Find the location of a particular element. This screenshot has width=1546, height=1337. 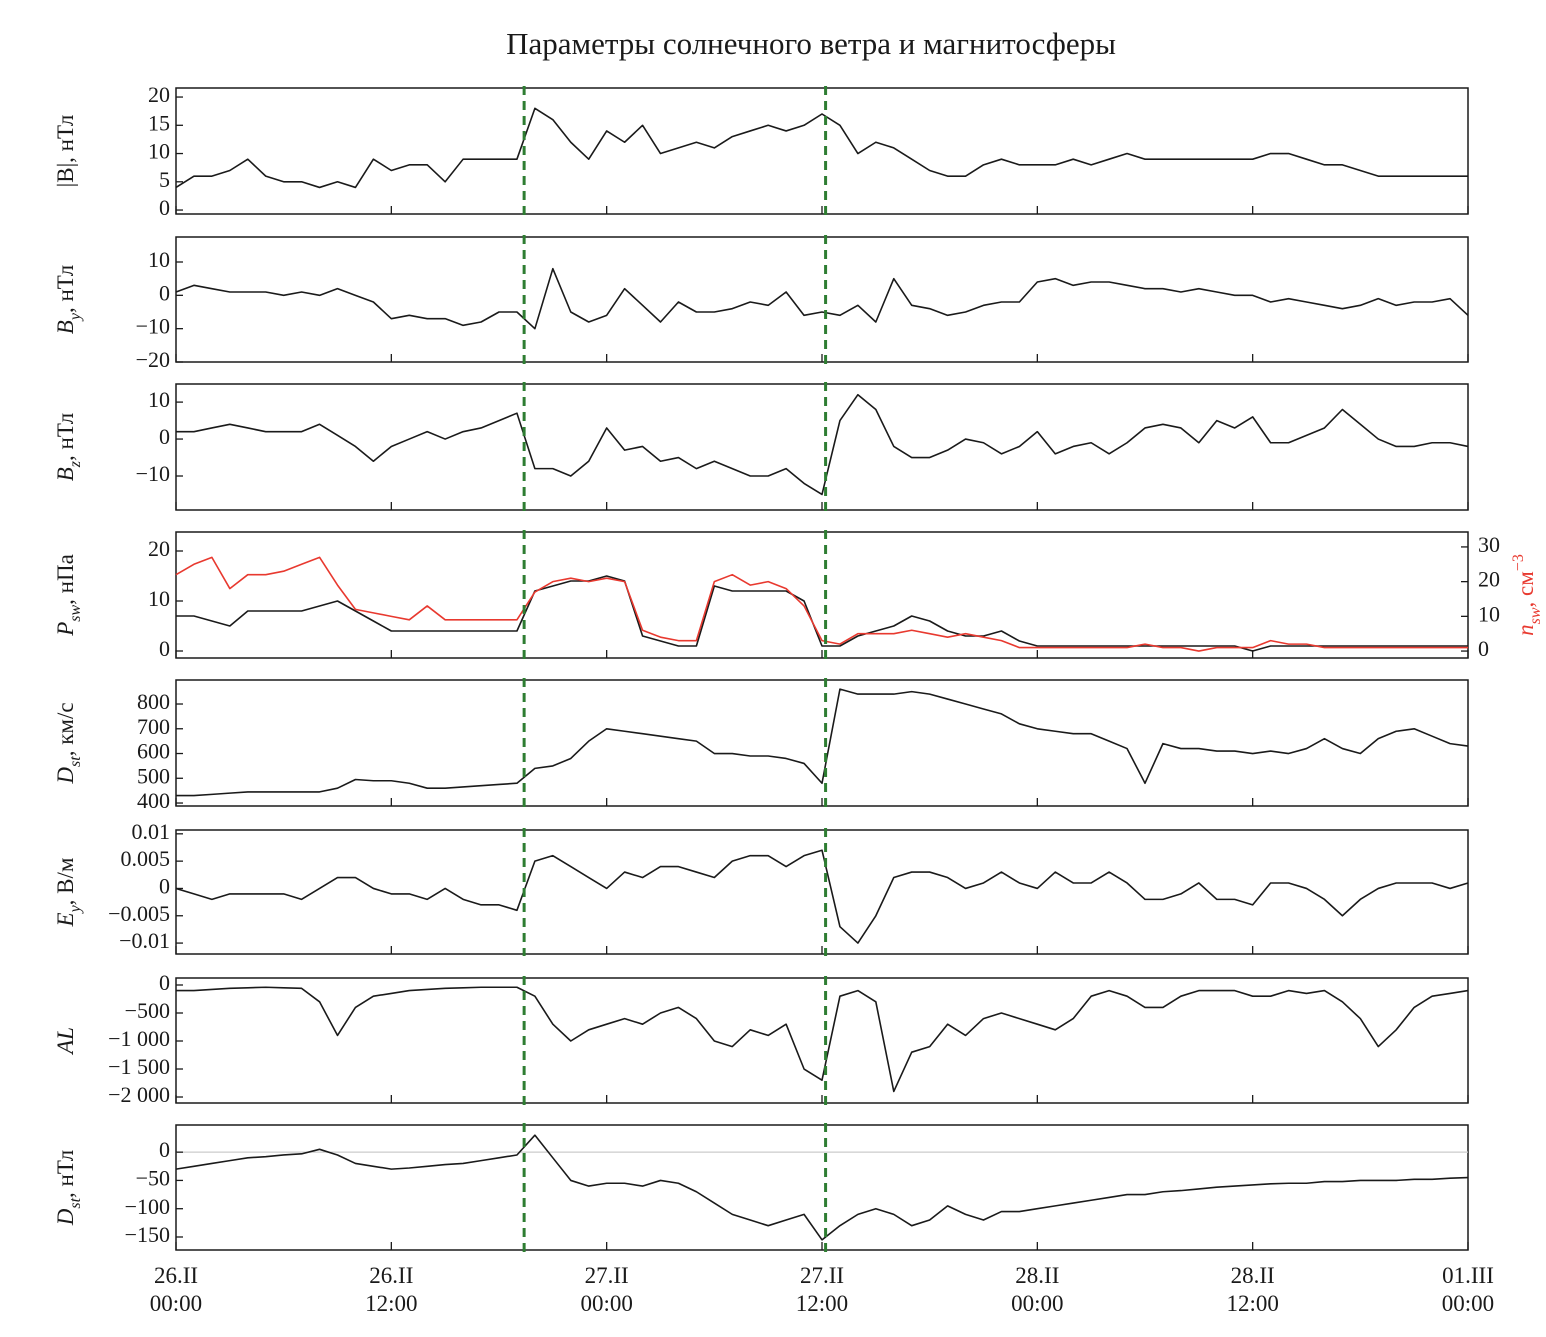

y-tick-label: −1 500 is located at coordinates (139, 1066).